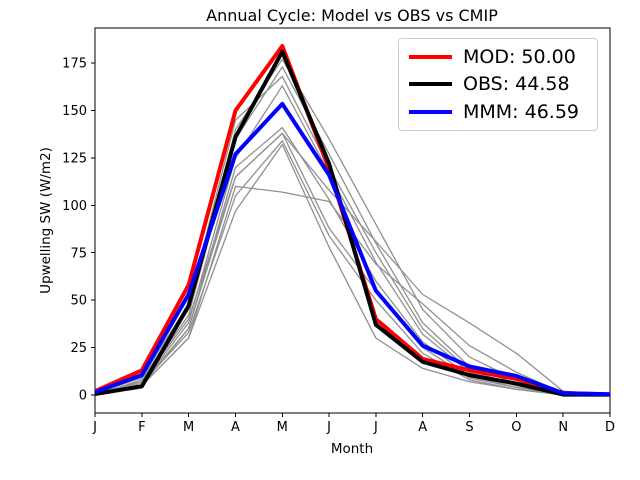 This screenshot has height=480, width=640. What do you see at coordinates (74, 111) in the screenshot?
I see `y-tick-label: 150` at bounding box center [74, 111].